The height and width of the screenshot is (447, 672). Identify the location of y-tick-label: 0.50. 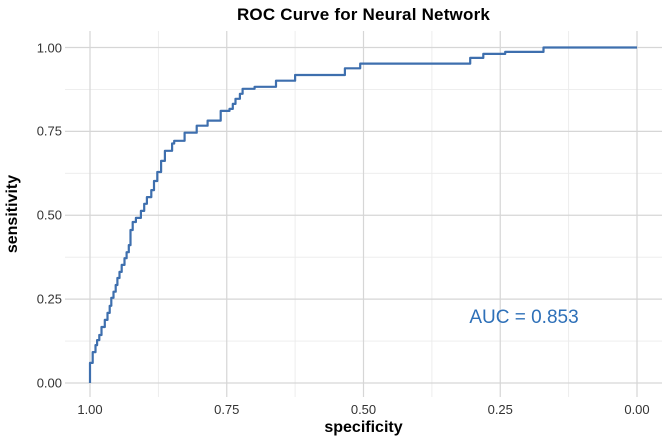
(49, 215).